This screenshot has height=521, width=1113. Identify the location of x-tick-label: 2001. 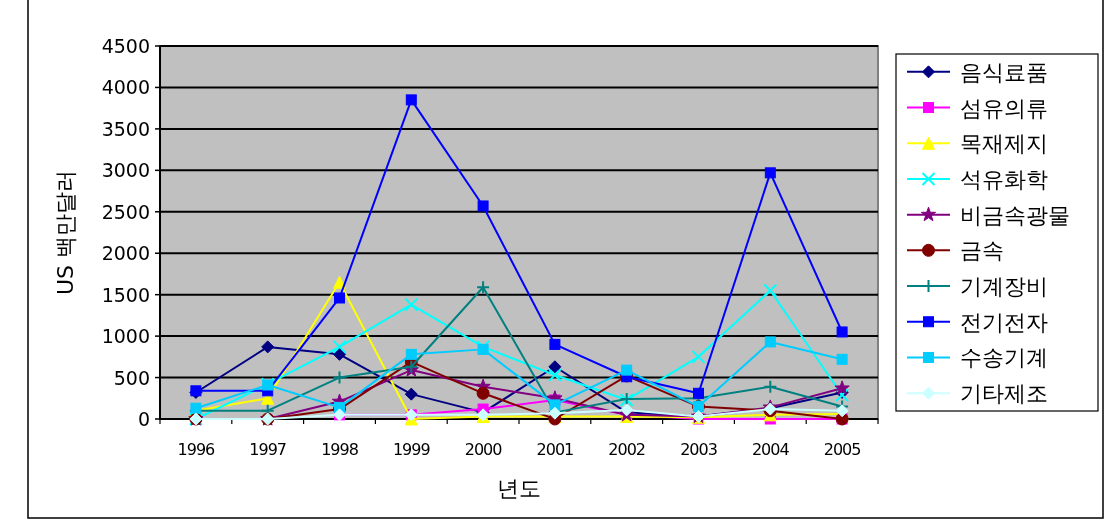
(555, 449).